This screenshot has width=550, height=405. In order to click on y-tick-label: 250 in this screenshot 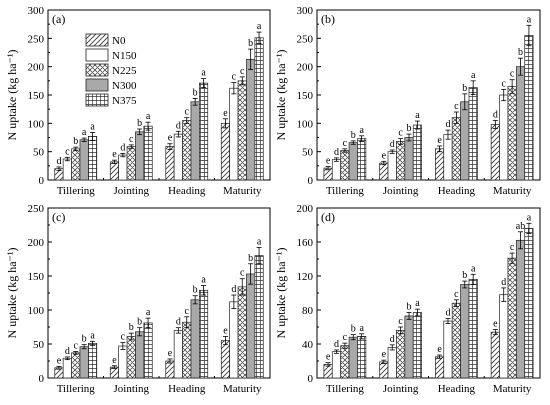, I will do `click(36, 209)`.